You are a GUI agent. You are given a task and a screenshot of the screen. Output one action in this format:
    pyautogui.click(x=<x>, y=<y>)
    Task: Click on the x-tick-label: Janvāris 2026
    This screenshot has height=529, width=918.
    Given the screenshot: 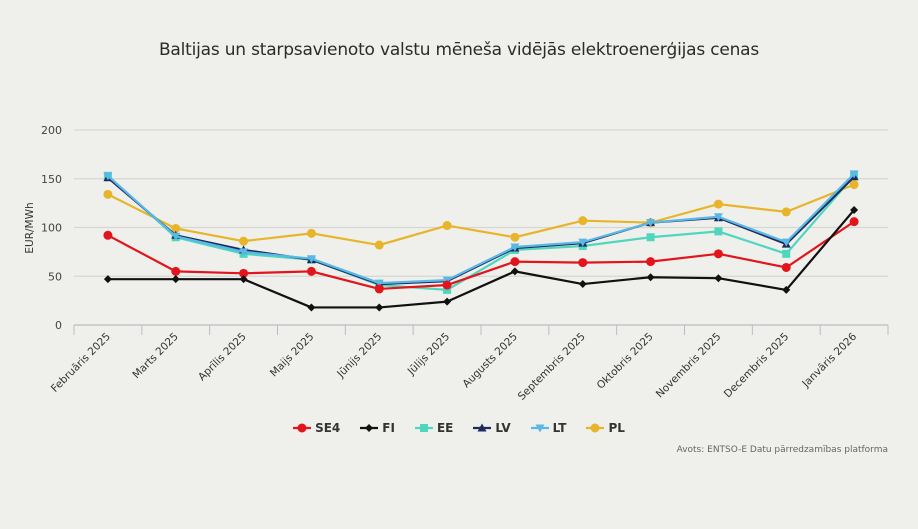 What is the action you would take?
    pyautogui.click(x=829, y=360)
    